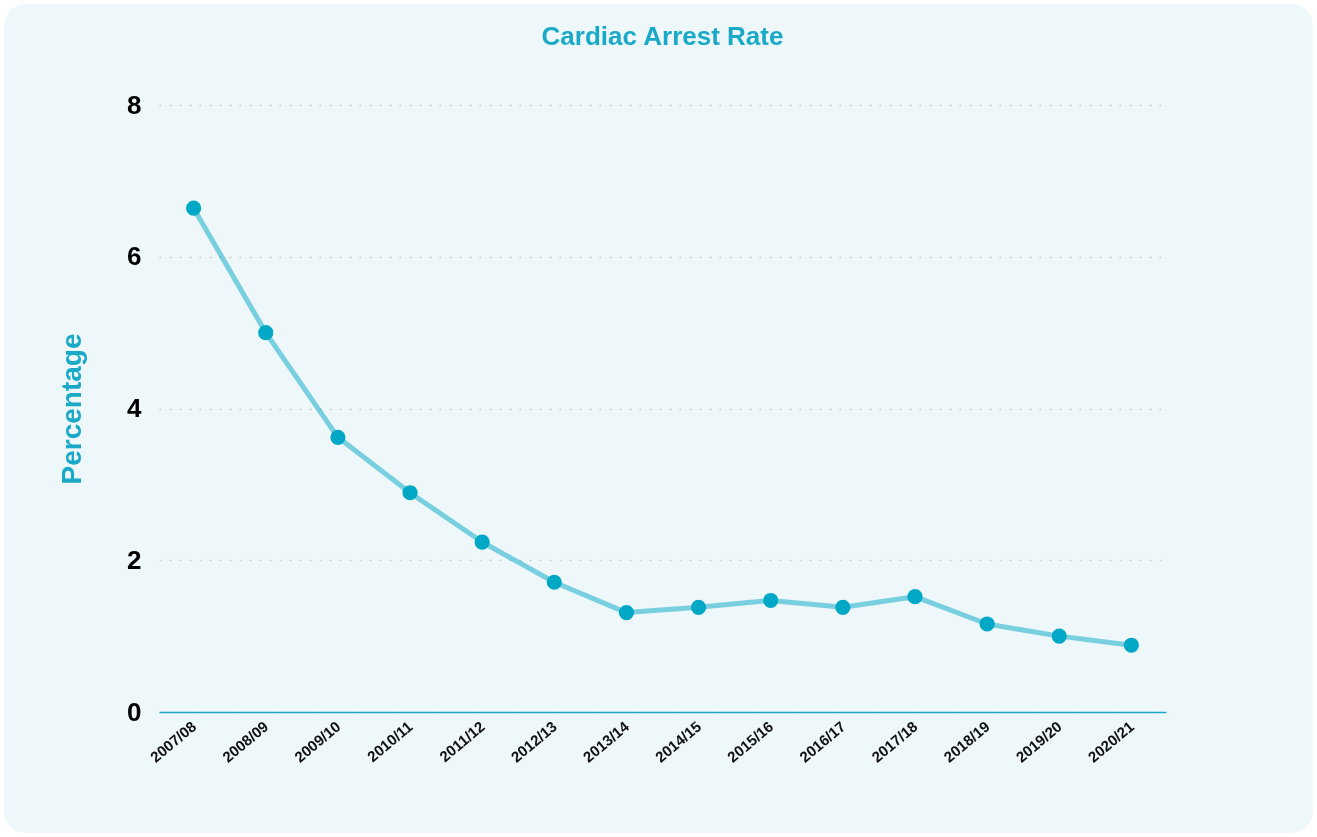 Image resolution: width=1317 pixels, height=837 pixels. Describe the element at coordinates (662, 36) in the screenshot. I see `chart-title: Cardiac Arrest Rate` at that location.